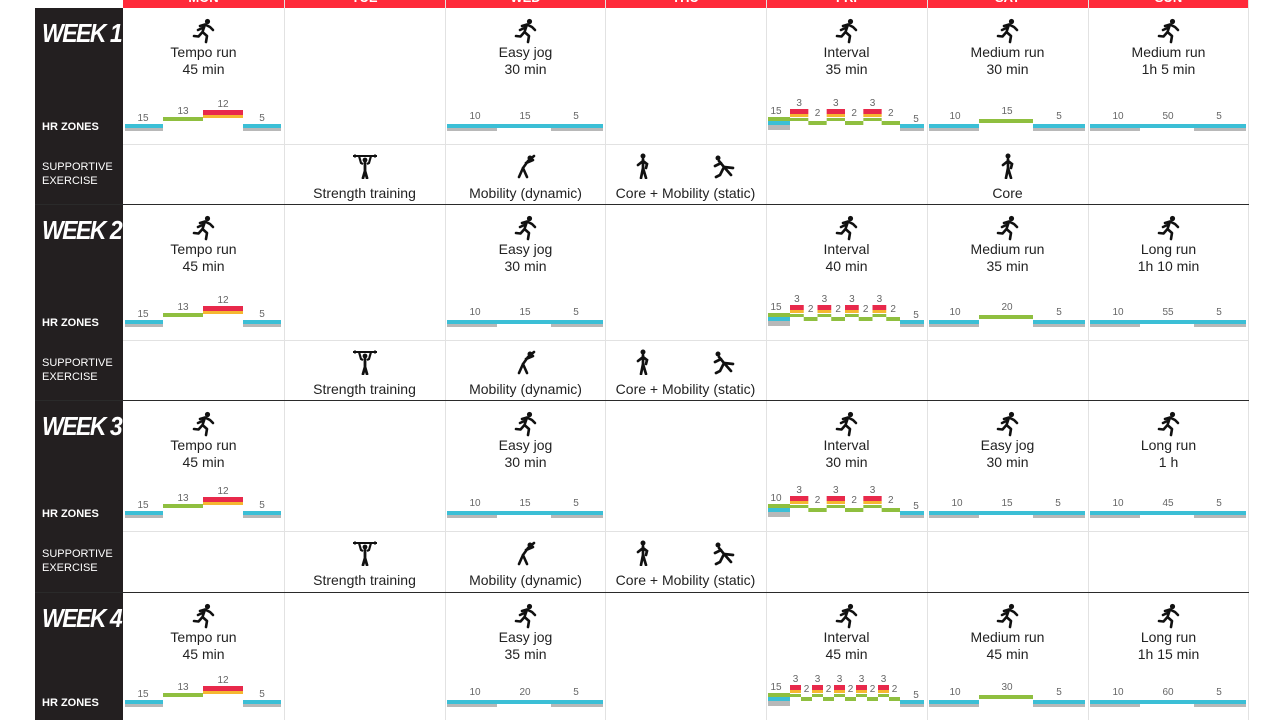  Describe the element at coordinates (525, 4) in the screenshot. I see `day-header: WED` at that location.